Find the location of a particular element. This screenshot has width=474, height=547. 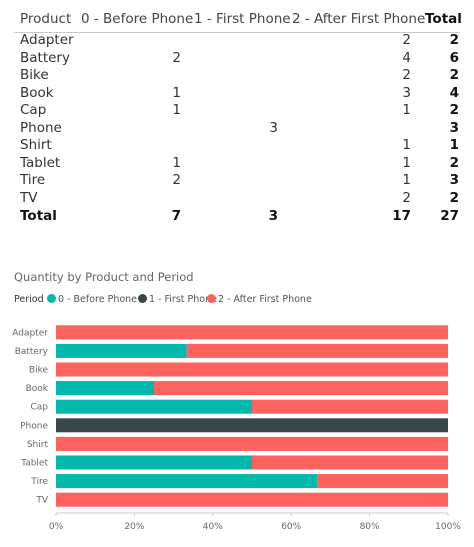

cell-product: Adapter is located at coordinates (47, 40).